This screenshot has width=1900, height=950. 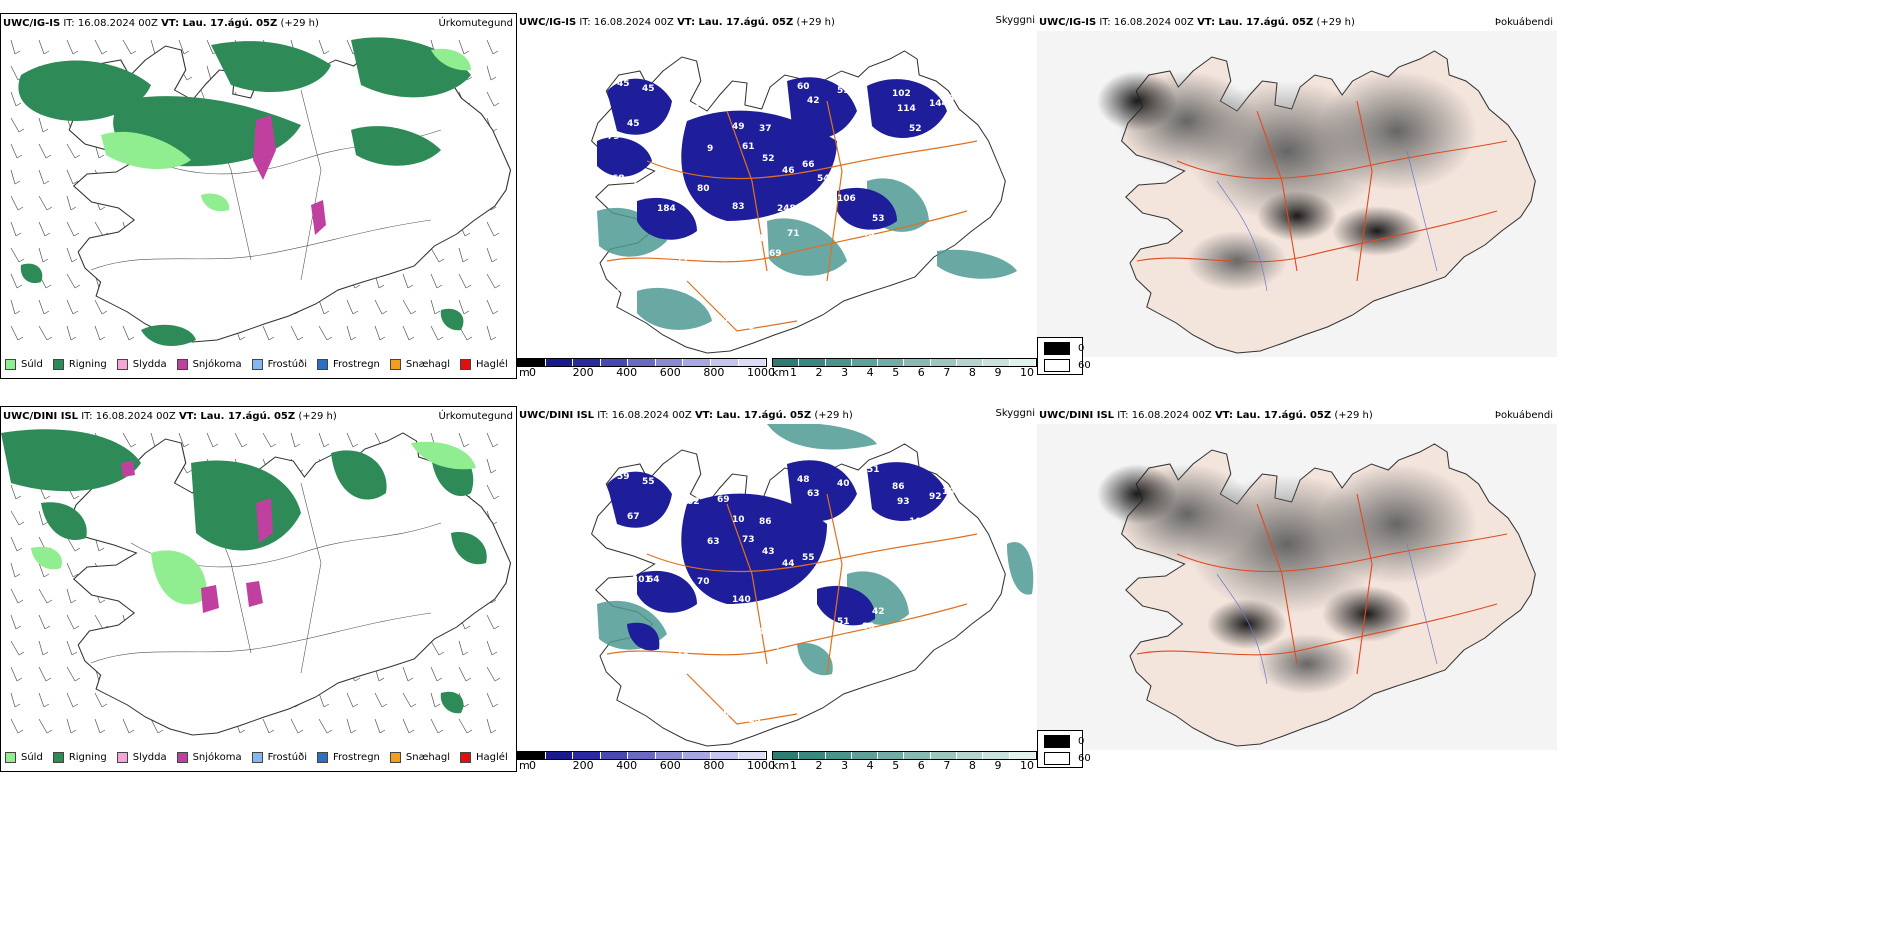 What do you see at coordinates (777, 555) in the screenshot?
I see `ceiling-areas` at bounding box center [777, 555].